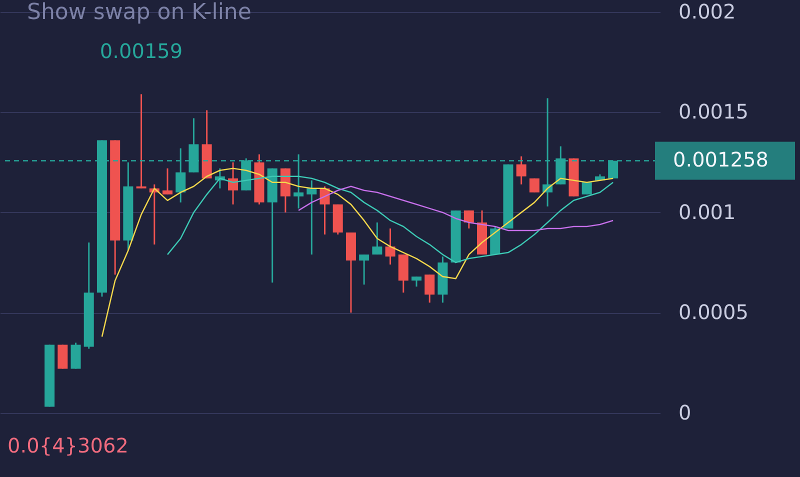 This screenshot has width=800, height=477. What do you see at coordinates (685, 412) in the screenshot?
I see `y-tick-label: 0` at bounding box center [685, 412].